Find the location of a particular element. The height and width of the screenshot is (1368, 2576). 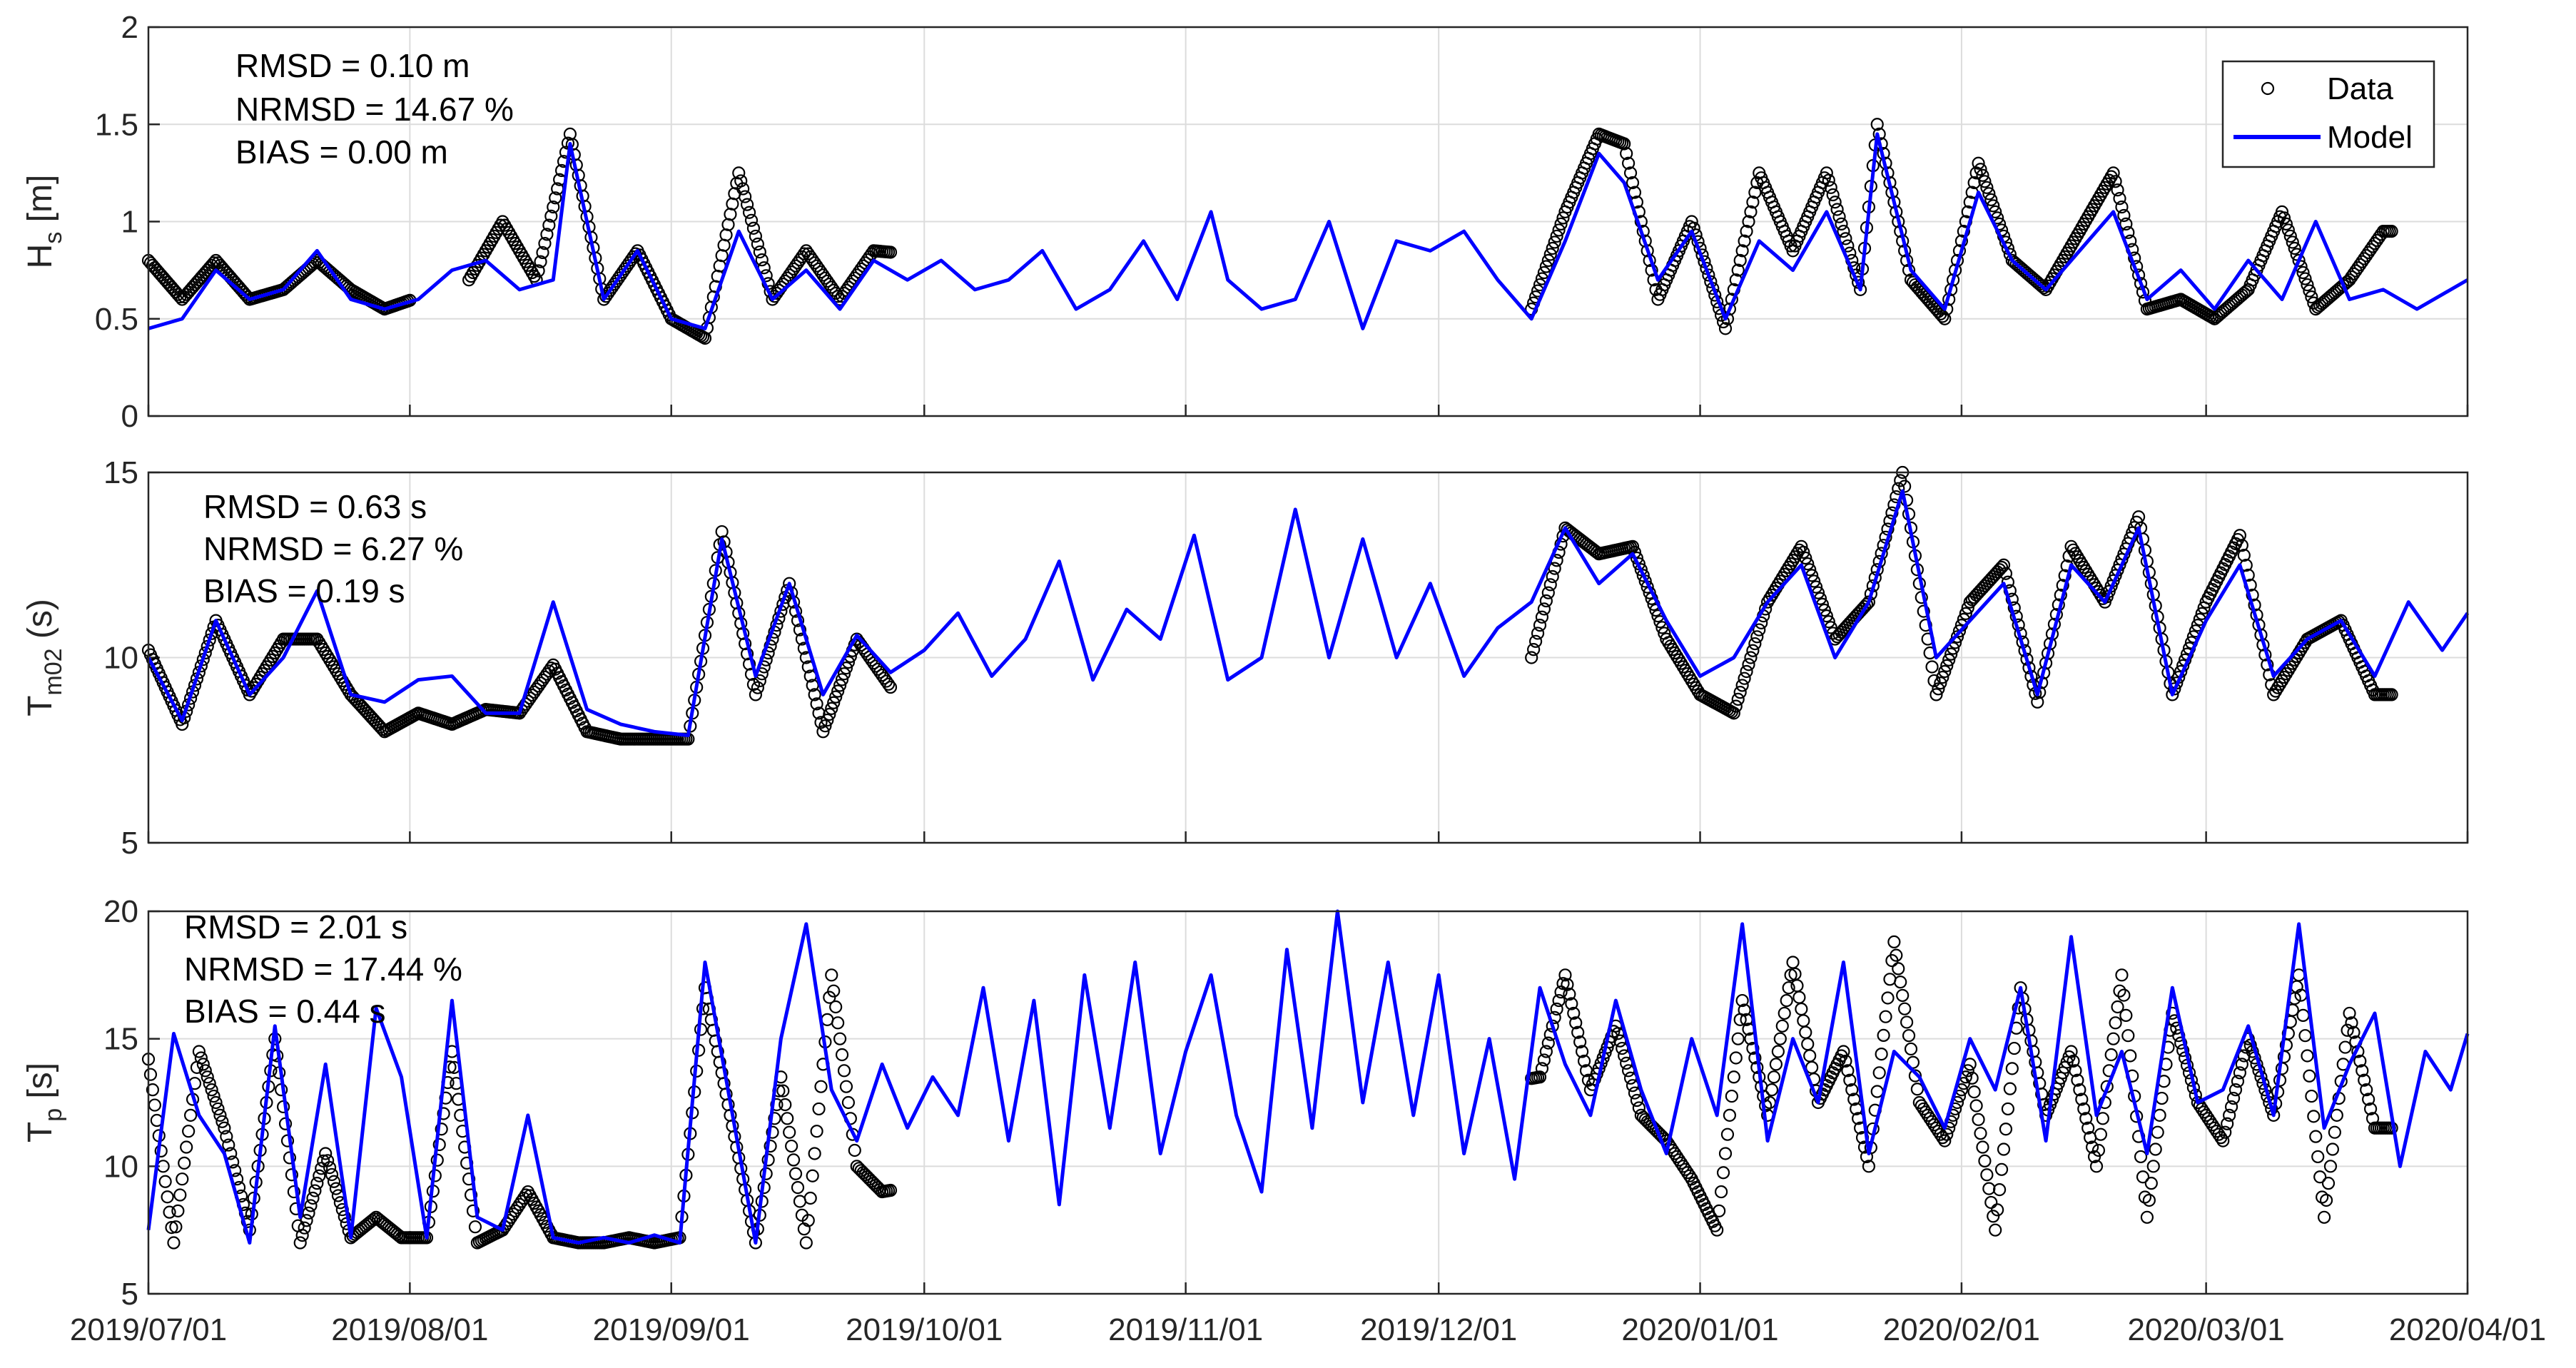

y-axis-label-unit: (s) is located at coordinates (40, 623).